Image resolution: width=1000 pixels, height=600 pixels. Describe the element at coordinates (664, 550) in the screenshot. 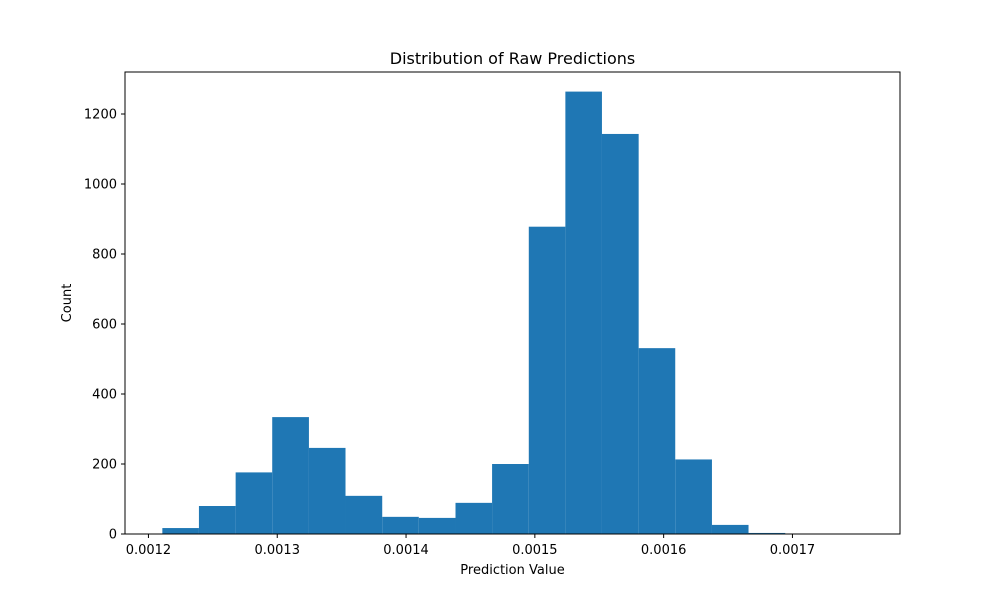

I see `x-tick-label: 0.0016` at that location.